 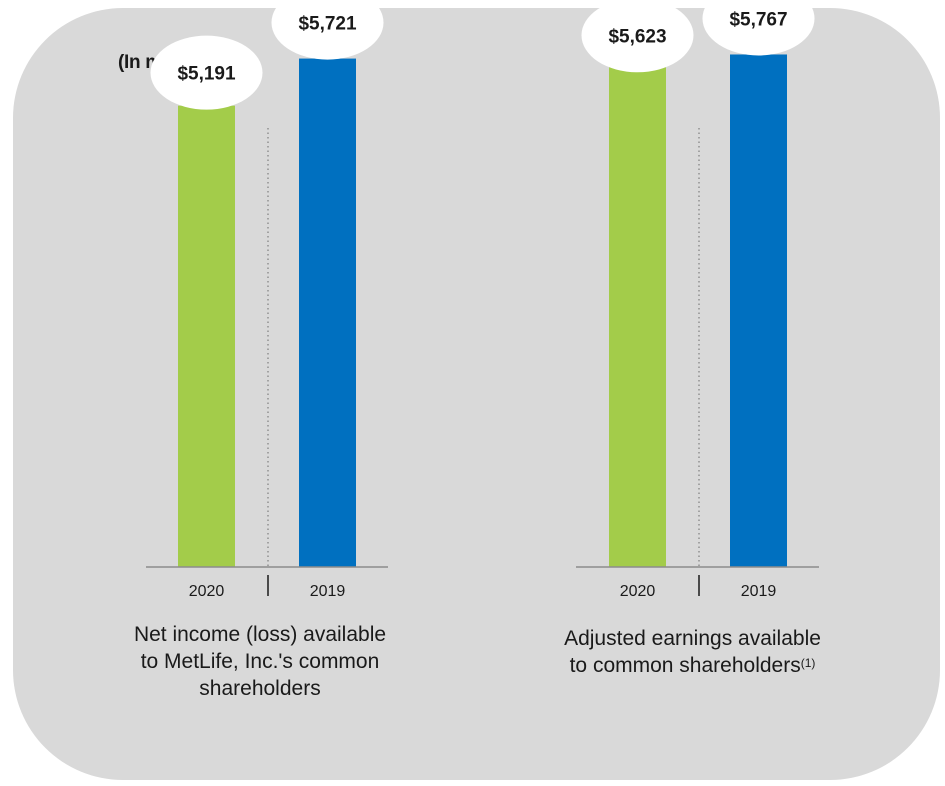 What do you see at coordinates (808, 663) in the screenshot?
I see `footnote-ref: (1)` at bounding box center [808, 663].